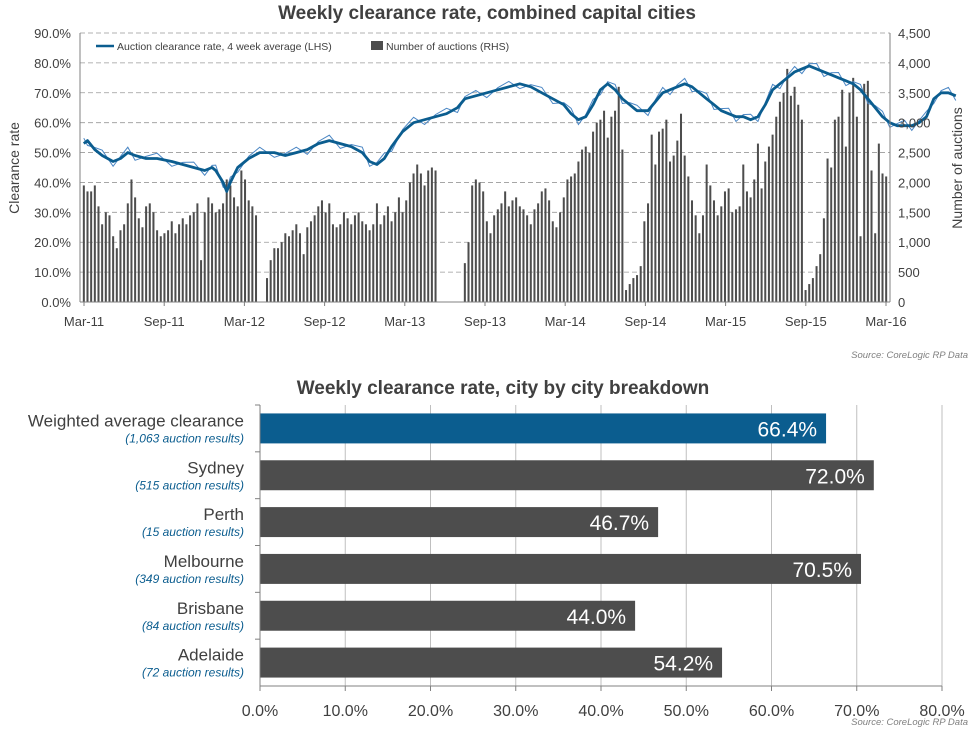  Describe the element at coordinates (914, 242) in the screenshot. I see `y-right-tick-label: 1,000` at that location.